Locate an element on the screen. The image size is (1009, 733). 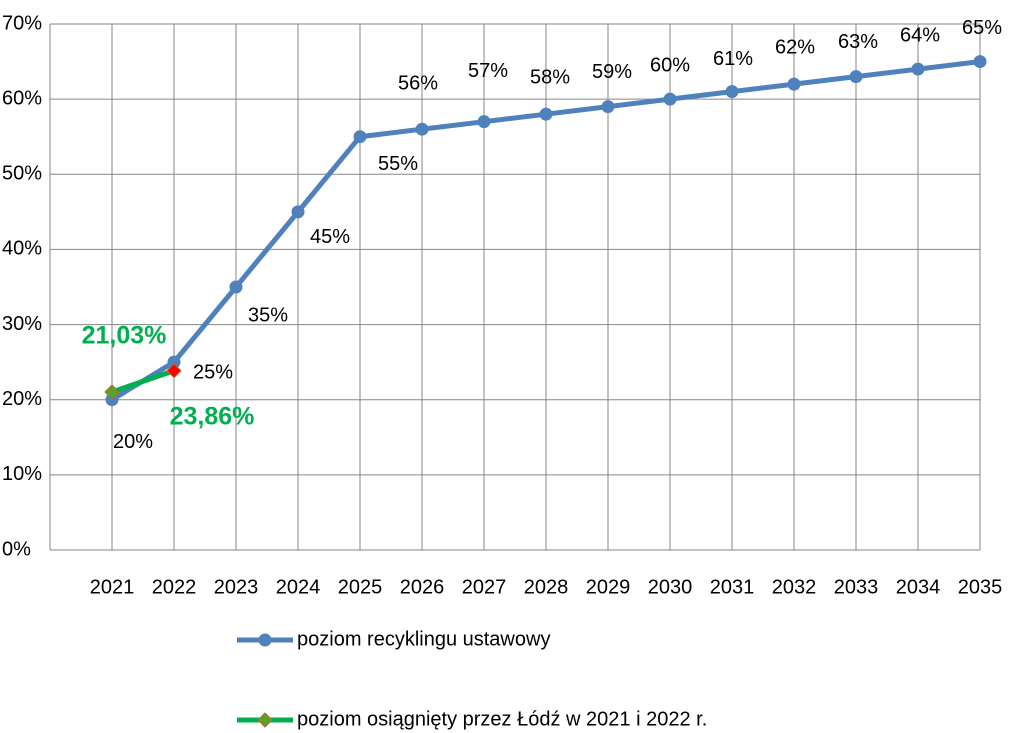
data-label: 20% is located at coordinates (133, 442).